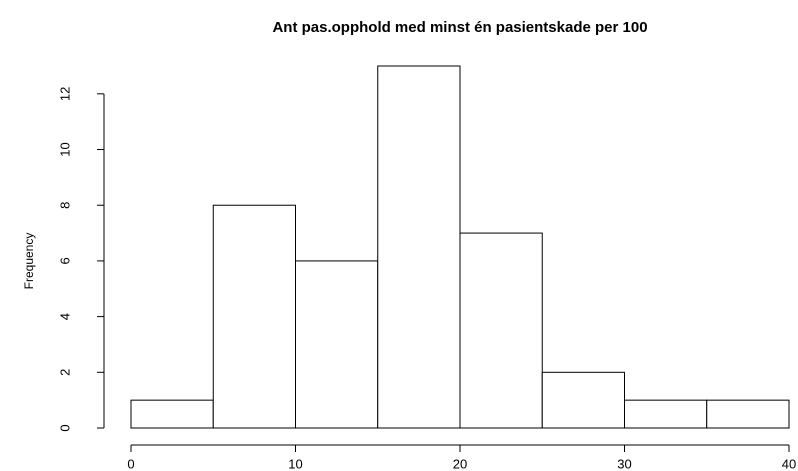 The height and width of the screenshot is (471, 798). Describe the element at coordinates (64, 149) in the screenshot. I see `y-tick-label: 10` at that location.